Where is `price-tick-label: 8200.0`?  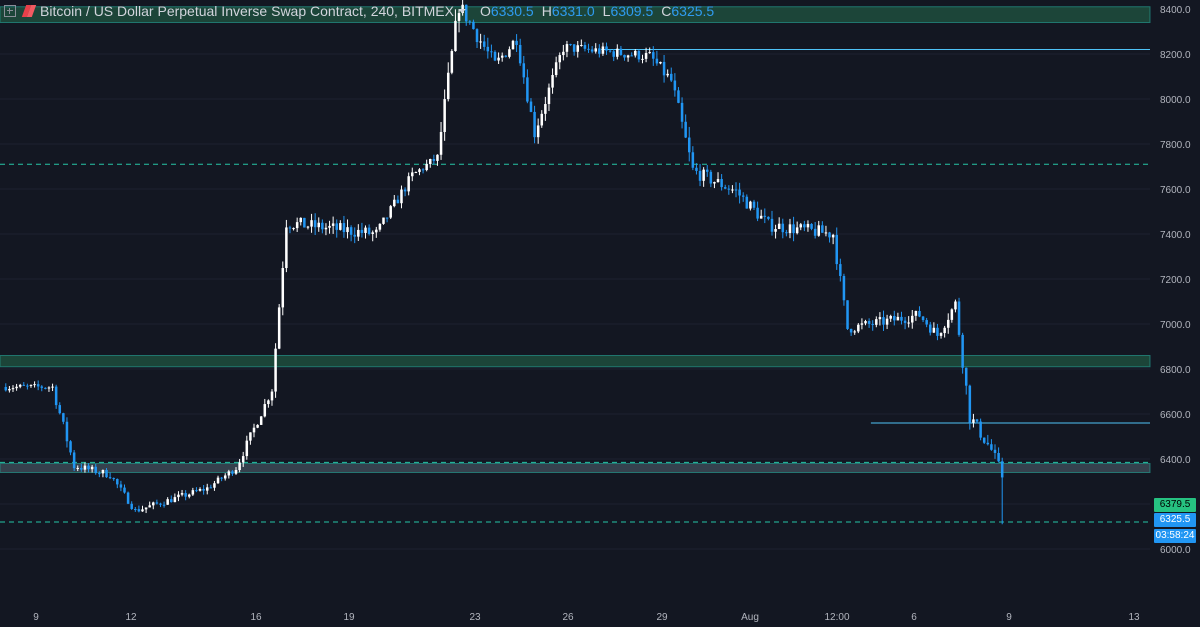
price-tick-label: 8200.0 is located at coordinates (1175, 55).